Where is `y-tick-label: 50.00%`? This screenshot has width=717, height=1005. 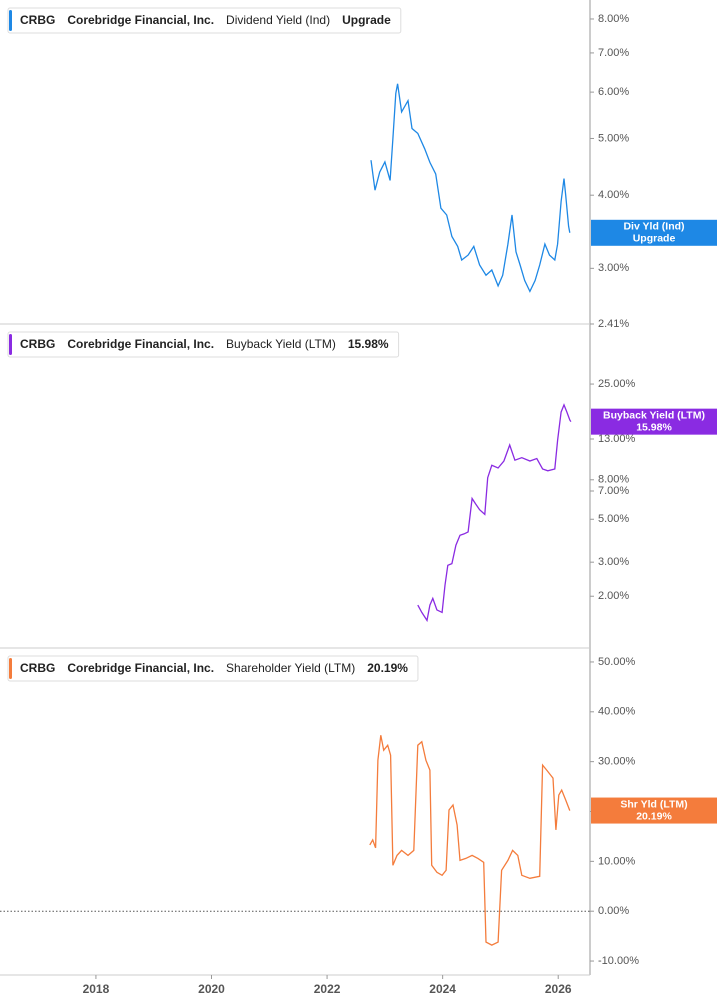 y-tick-label: 50.00% is located at coordinates (617, 662).